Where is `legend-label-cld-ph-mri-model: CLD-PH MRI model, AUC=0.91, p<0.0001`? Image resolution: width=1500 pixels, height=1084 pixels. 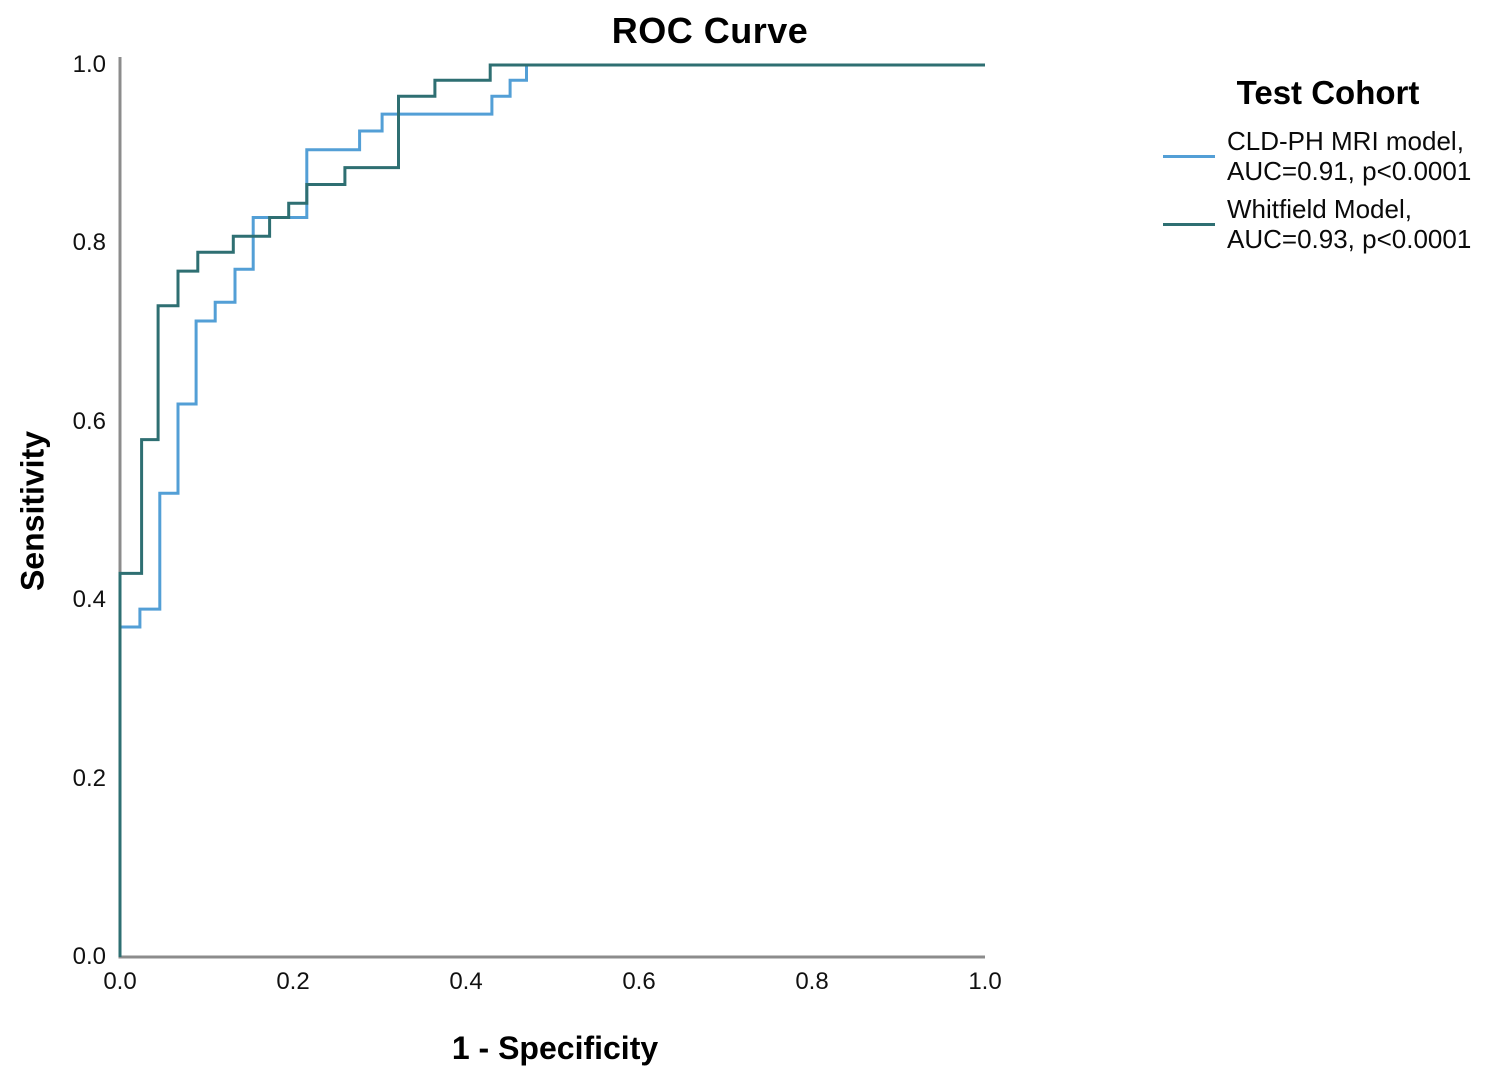
legend-label-cld-ph-mri-model: CLD-PH MRI model, AUC=0.91, p<0.0001 is located at coordinates (1349, 156).